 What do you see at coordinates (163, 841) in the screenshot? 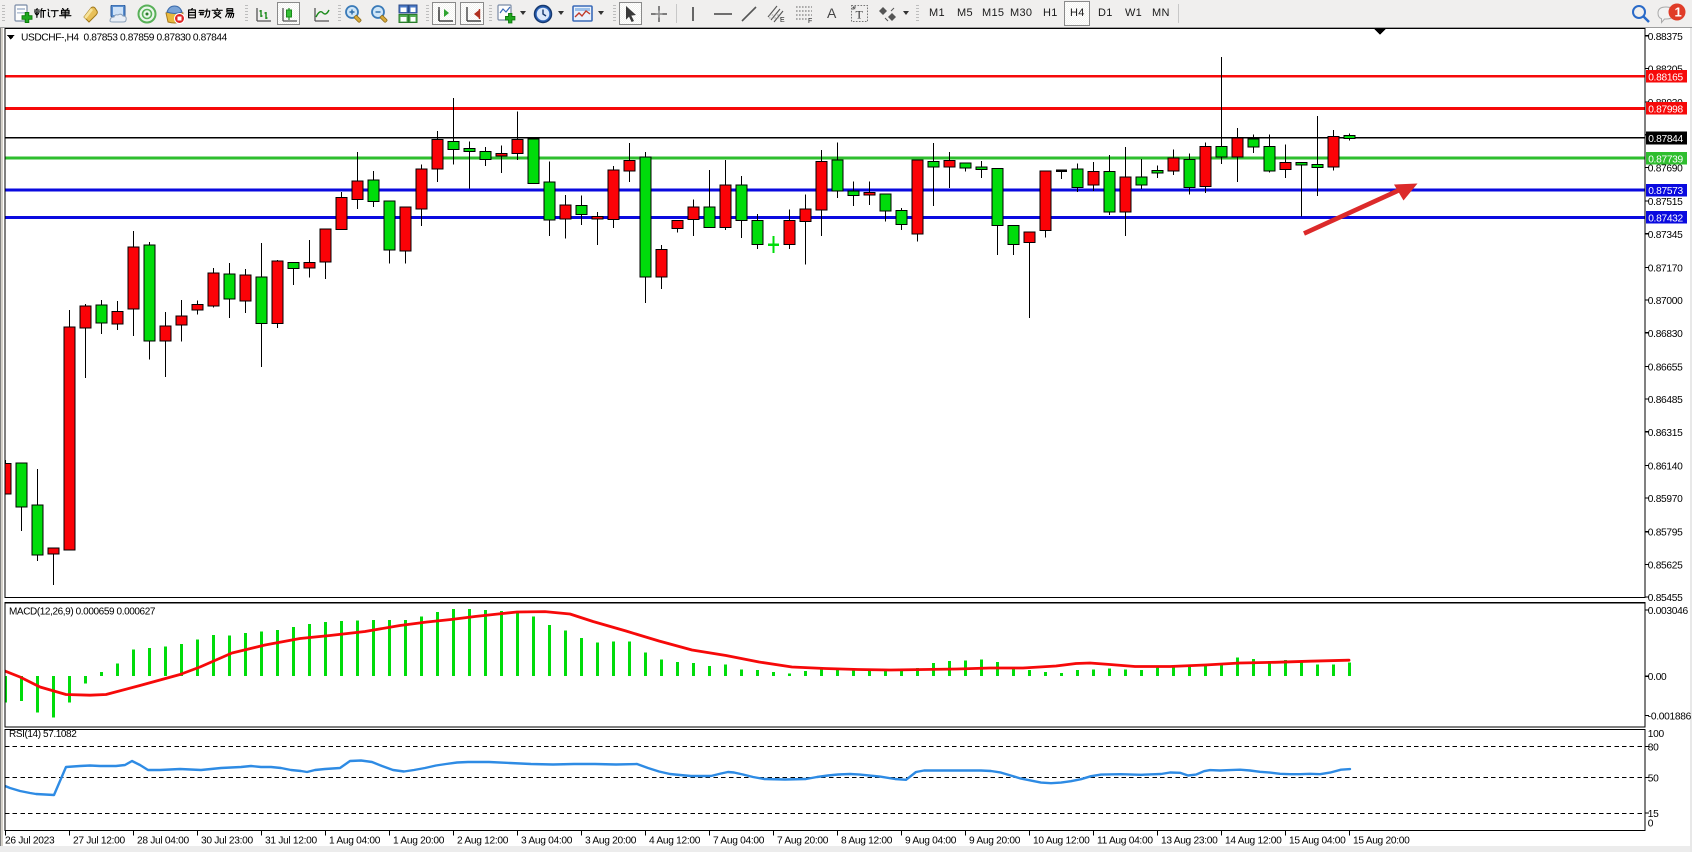
I see `svg-text: 28 Jul 04:00` at bounding box center [163, 841].